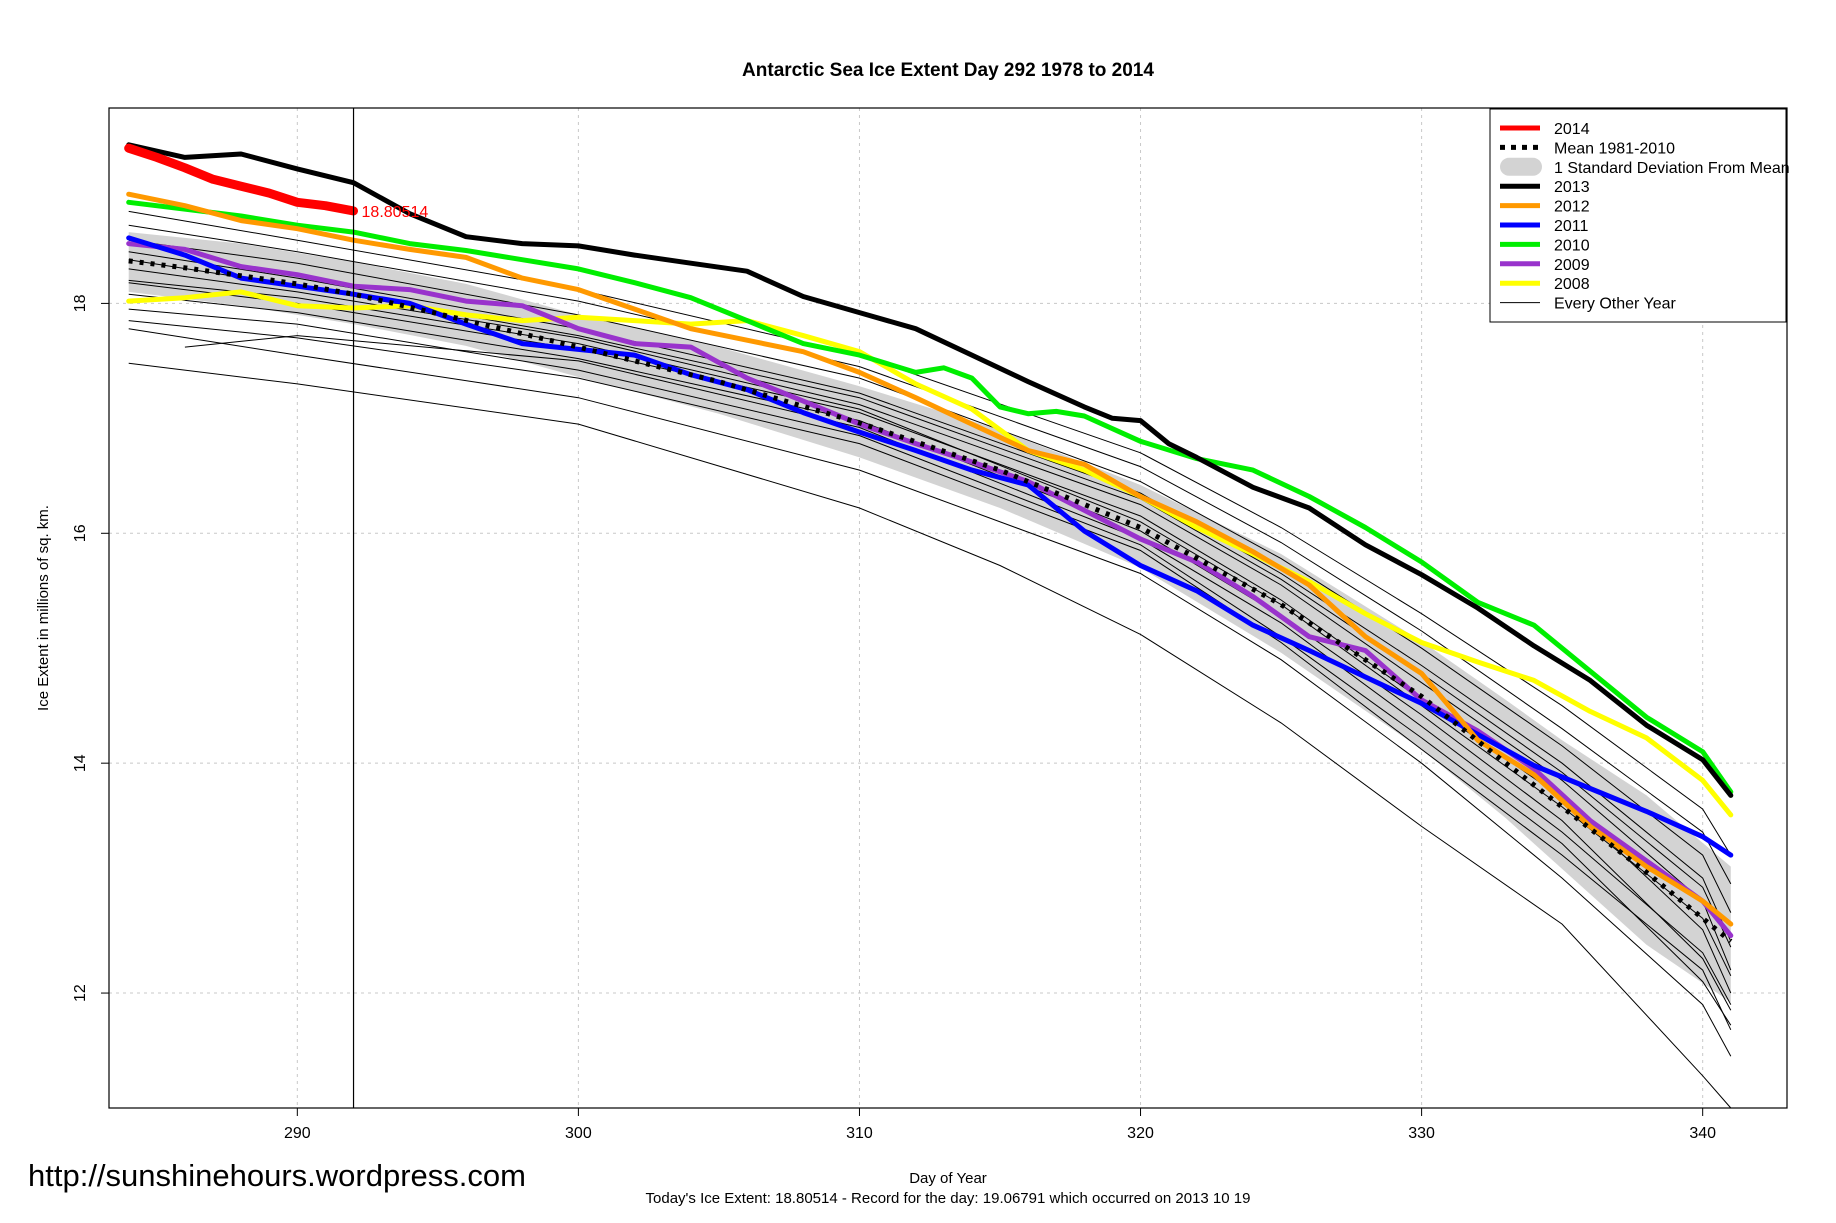 This screenshot has height=1223, width=1836. I want to click on legend-label-2014: 2014, so click(1572, 129).